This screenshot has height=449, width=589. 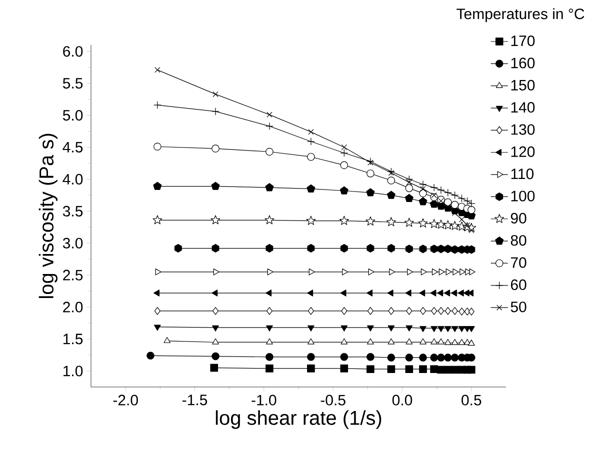 What do you see at coordinates (518, 307) in the screenshot?
I see `legend-label: 50` at bounding box center [518, 307].